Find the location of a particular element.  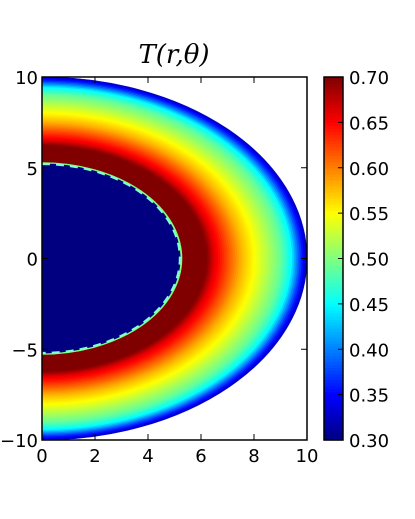

y-tick-label: −5 is located at coordinates (24, 350).